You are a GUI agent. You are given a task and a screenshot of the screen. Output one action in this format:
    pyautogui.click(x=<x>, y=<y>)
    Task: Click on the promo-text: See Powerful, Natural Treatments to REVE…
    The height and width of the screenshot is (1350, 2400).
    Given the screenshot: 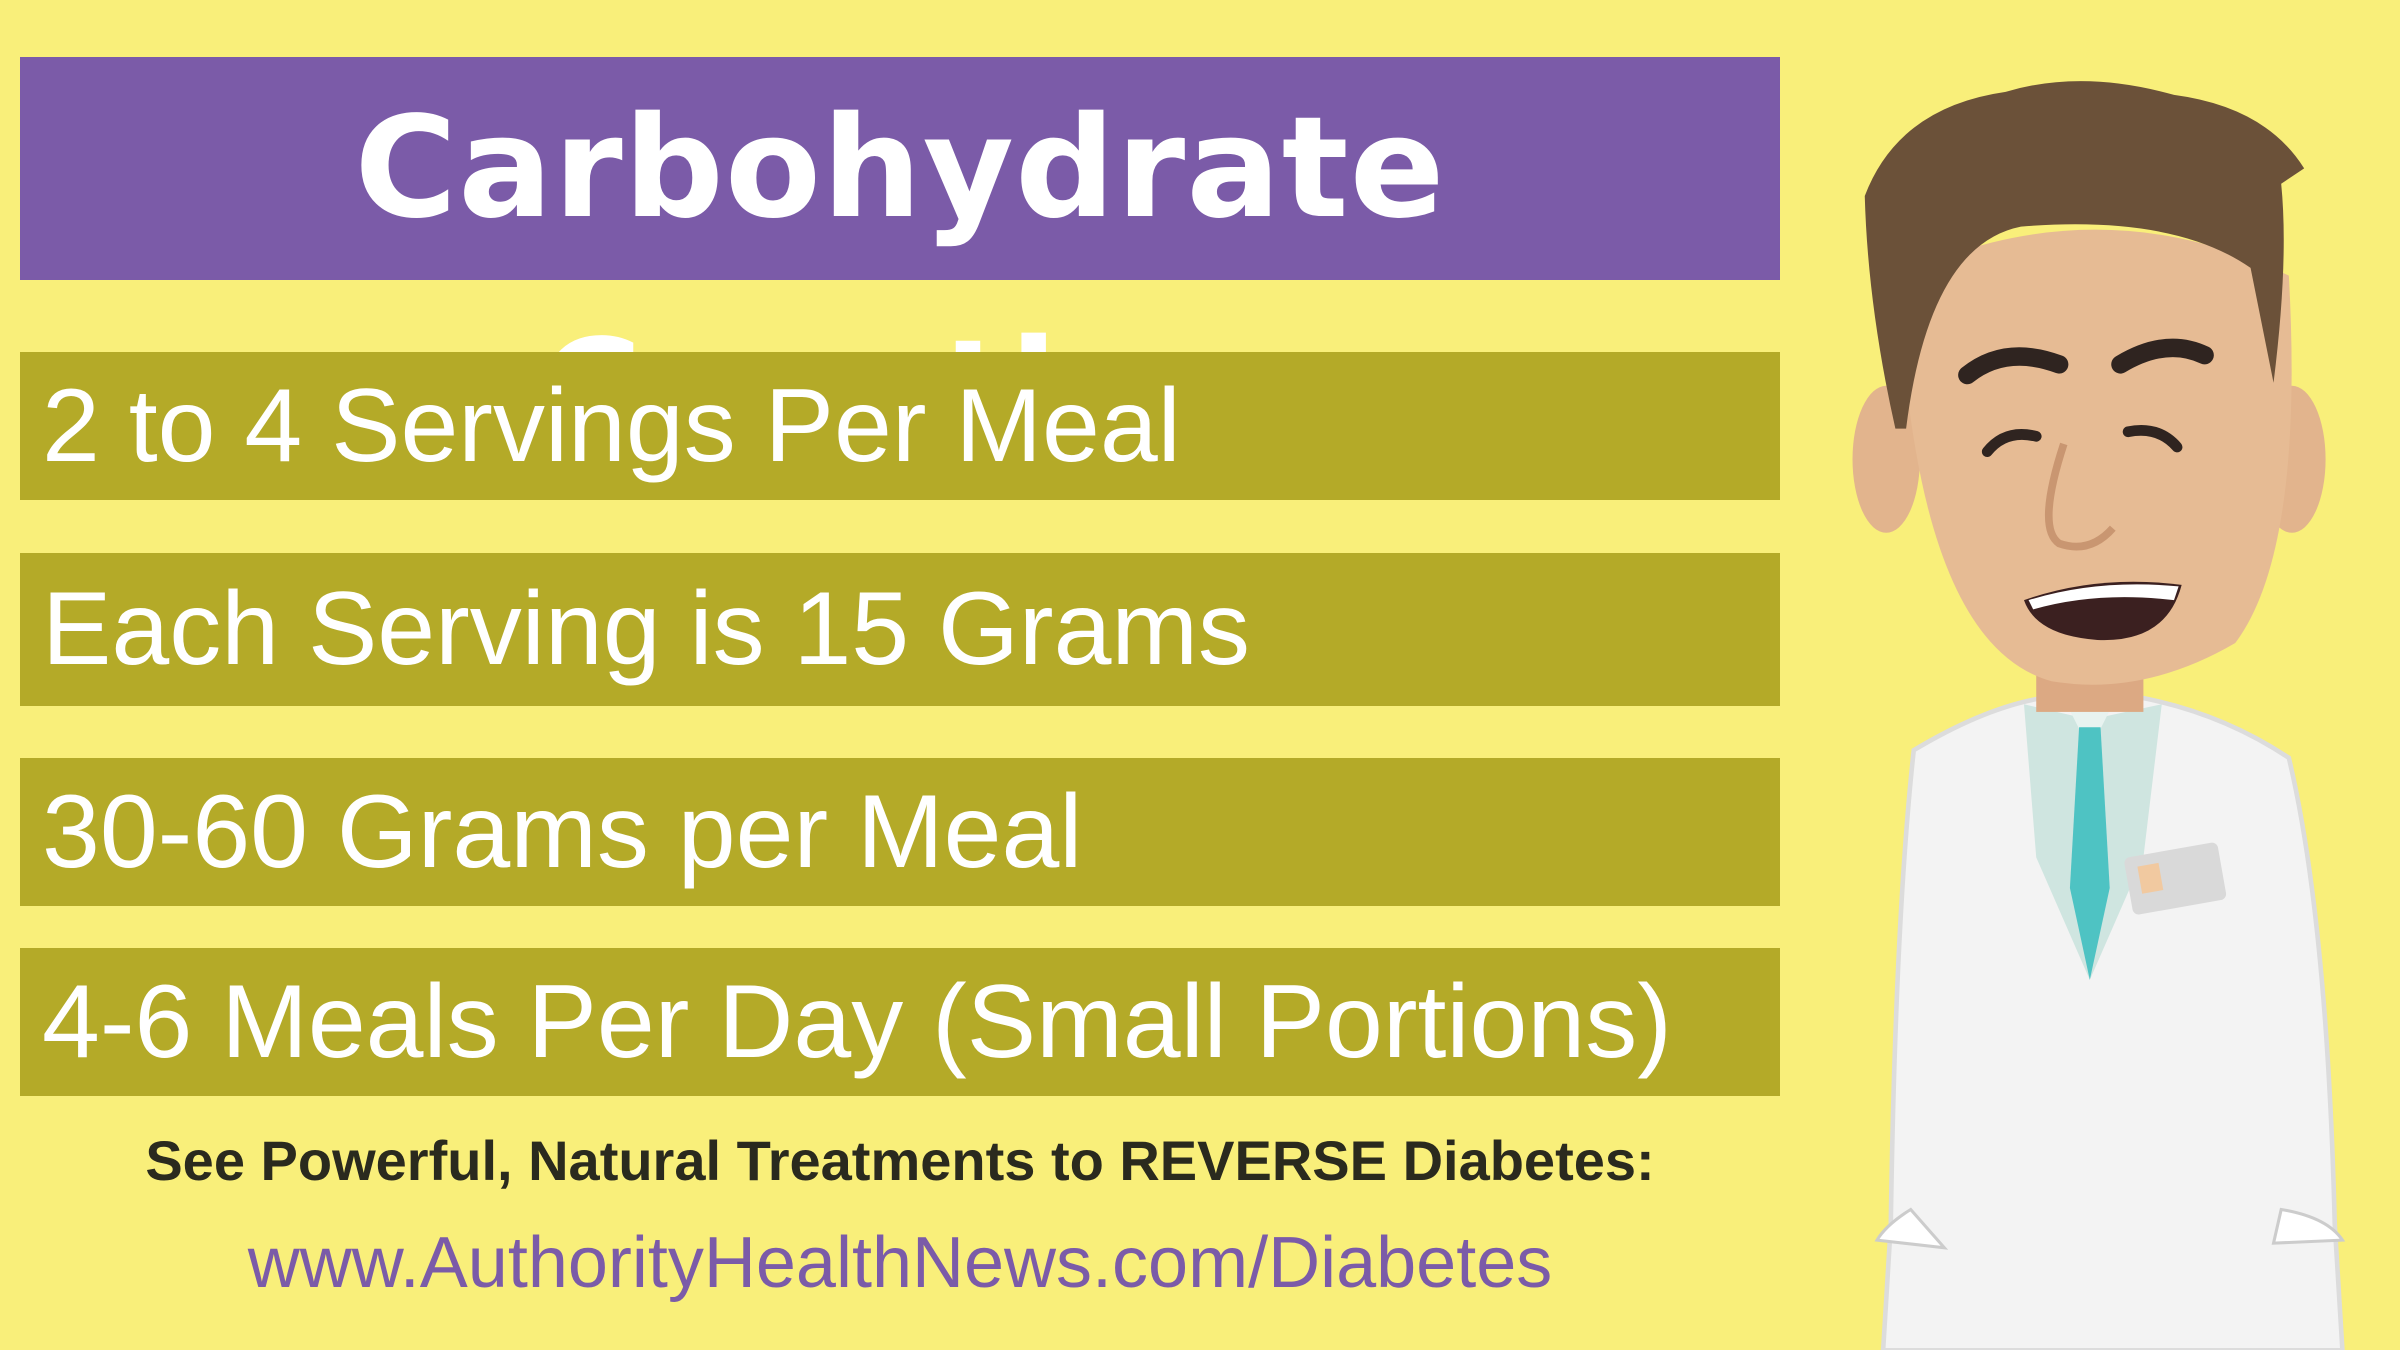 What is the action you would take?
    pyautogui.click(x=900, y=1160)
    